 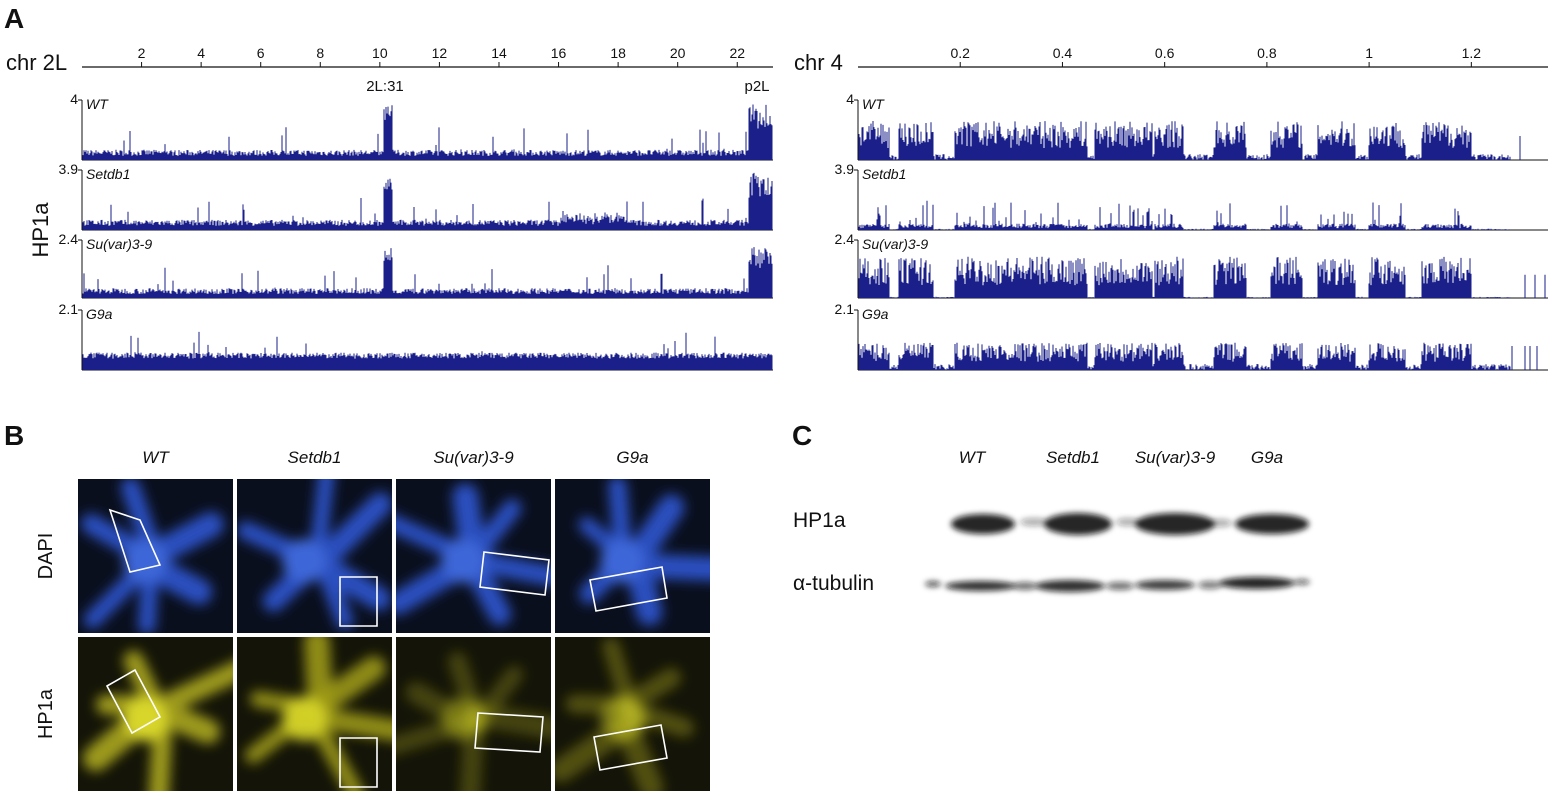 What do you see at coordinates (440, 53) in the screenshot?
I see `x-tick-label: 12` at bounding box center [440, 53].